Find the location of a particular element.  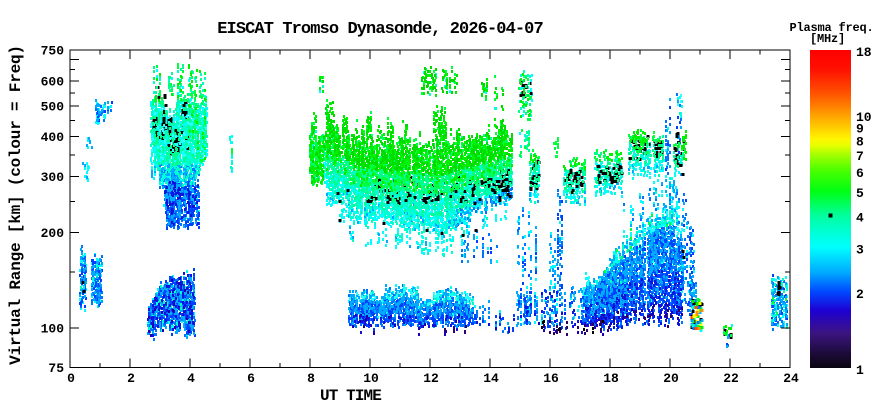

svg-text: 600 is located at coordinates (53, 81).